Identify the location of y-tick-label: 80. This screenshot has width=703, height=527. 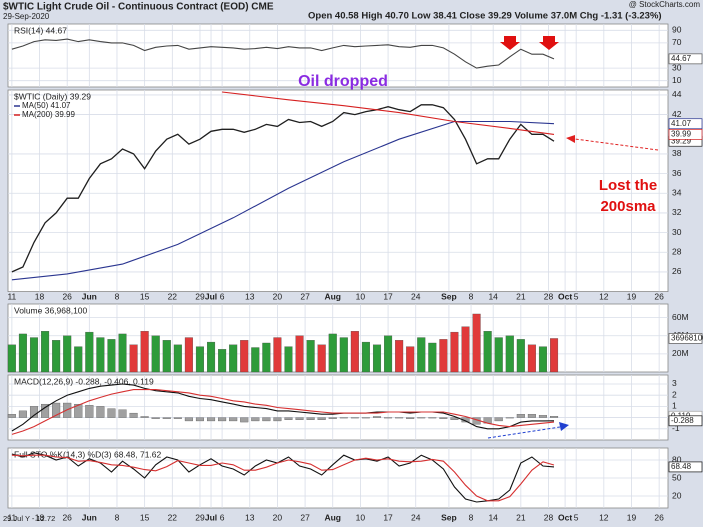
(677, 459).